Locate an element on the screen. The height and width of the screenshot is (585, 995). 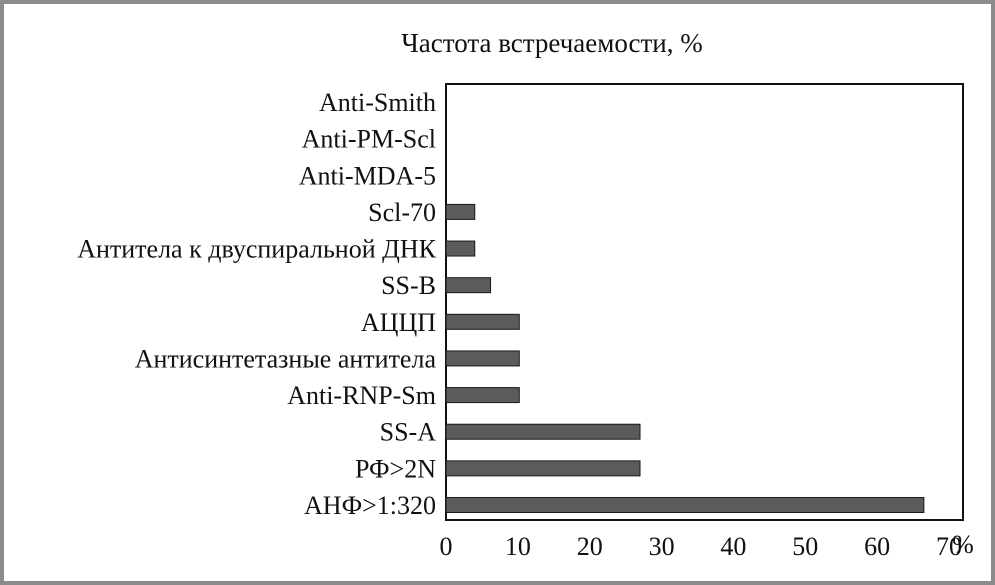
category-label: Anti-PM-Scl is located at coordinates (369, 139).